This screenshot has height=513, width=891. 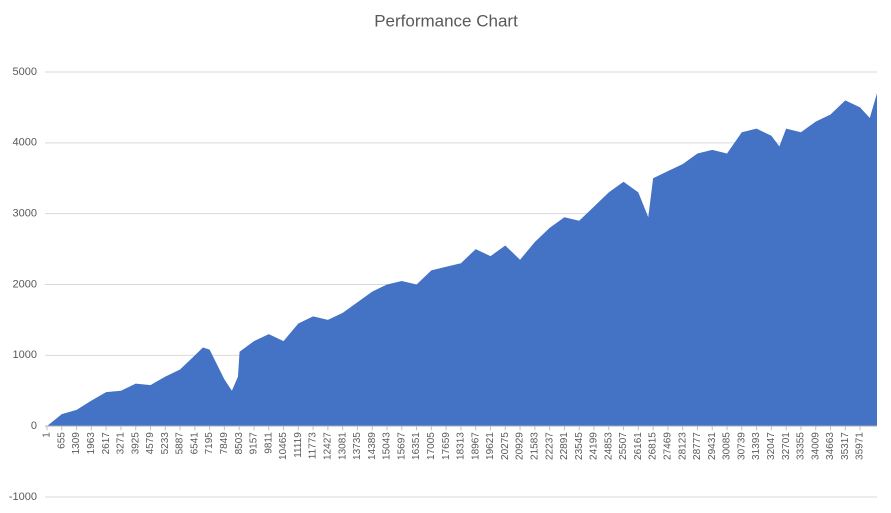 What do you see at coordinates (623, 446) in the screenshot?
I see `x-tick-label: 25507` at bounding box center [623, 446].